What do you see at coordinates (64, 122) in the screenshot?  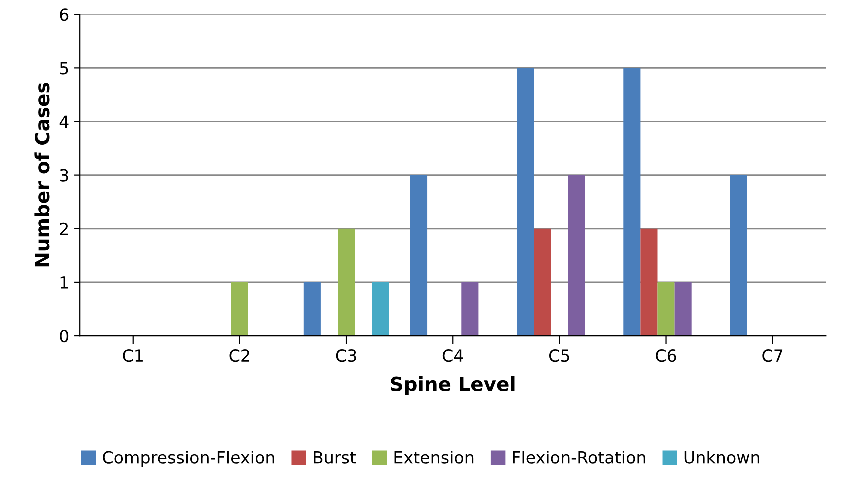 I see `y-tick-label: 4` at bounding box center [64, 122].